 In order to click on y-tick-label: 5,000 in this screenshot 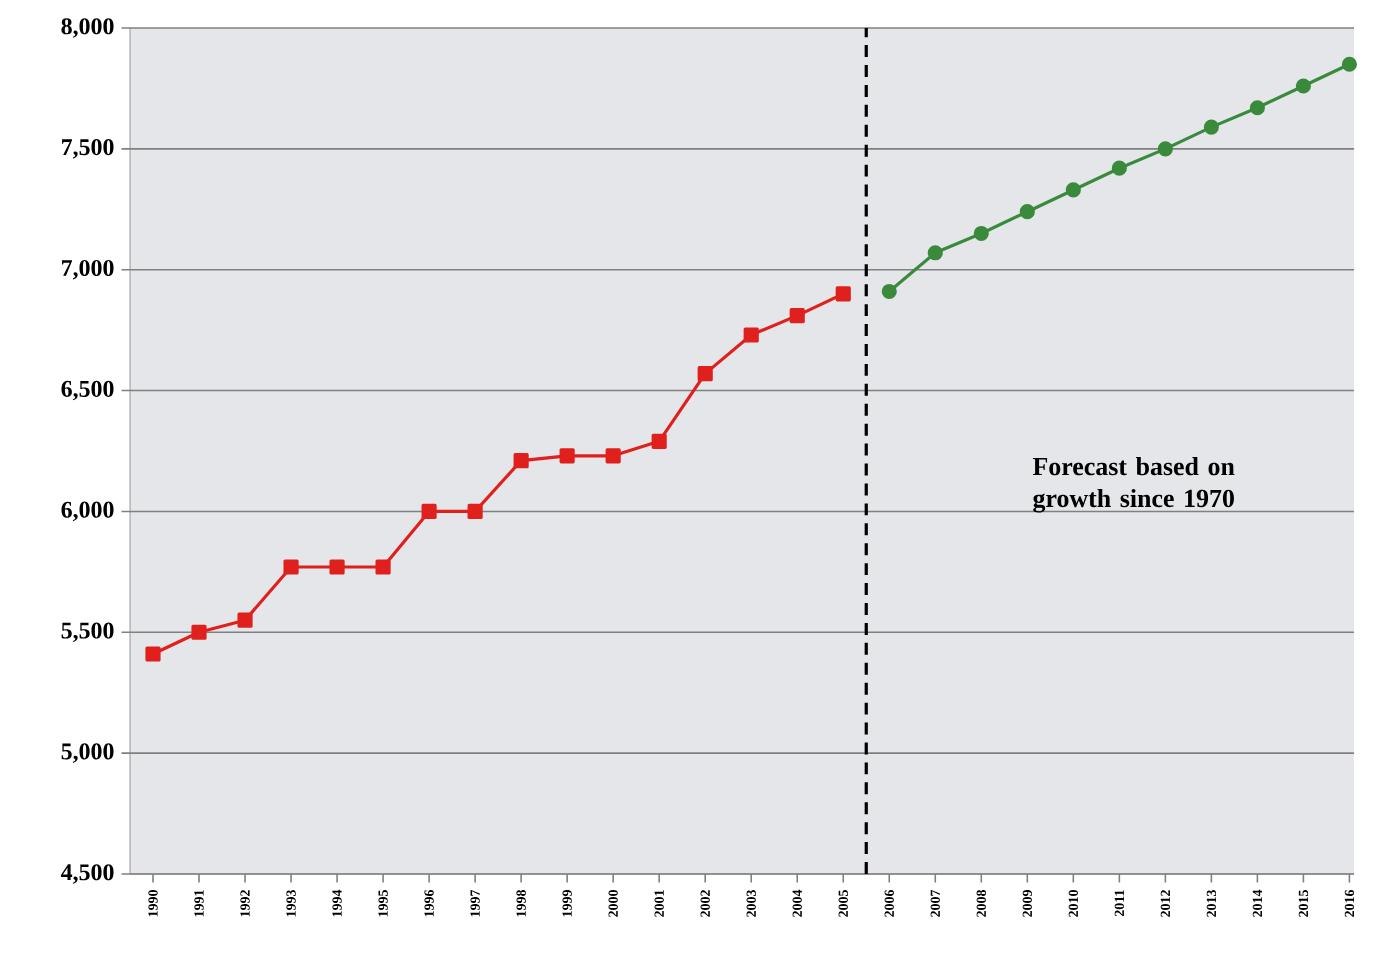, I will do `click(87, 753)`.